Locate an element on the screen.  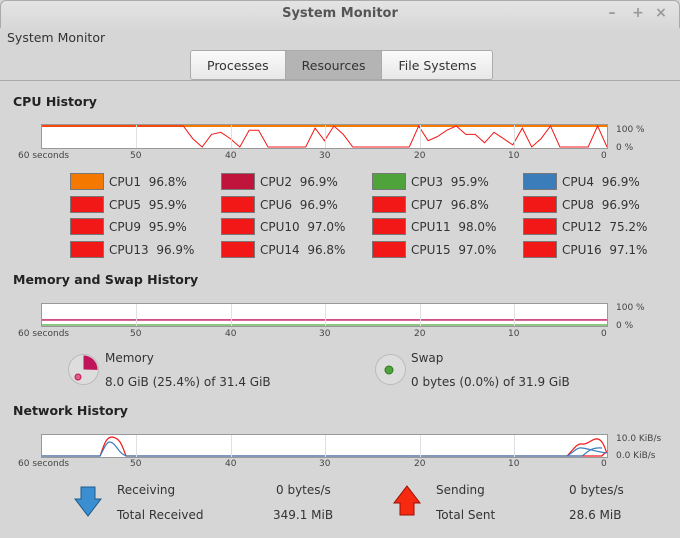
tab-processes: Processes is located at coordinates (238, 65).